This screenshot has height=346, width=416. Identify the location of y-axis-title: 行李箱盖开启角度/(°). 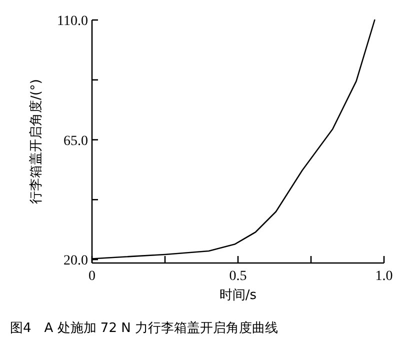
(36, 141).